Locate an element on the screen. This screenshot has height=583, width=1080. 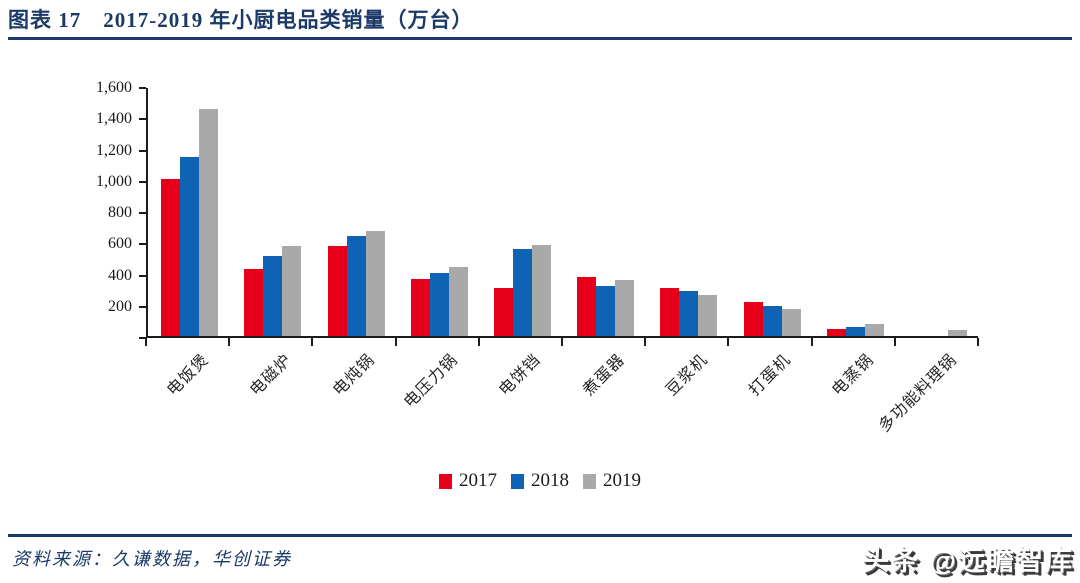
legend-label: 2017 is located at coordinates (478, 480).